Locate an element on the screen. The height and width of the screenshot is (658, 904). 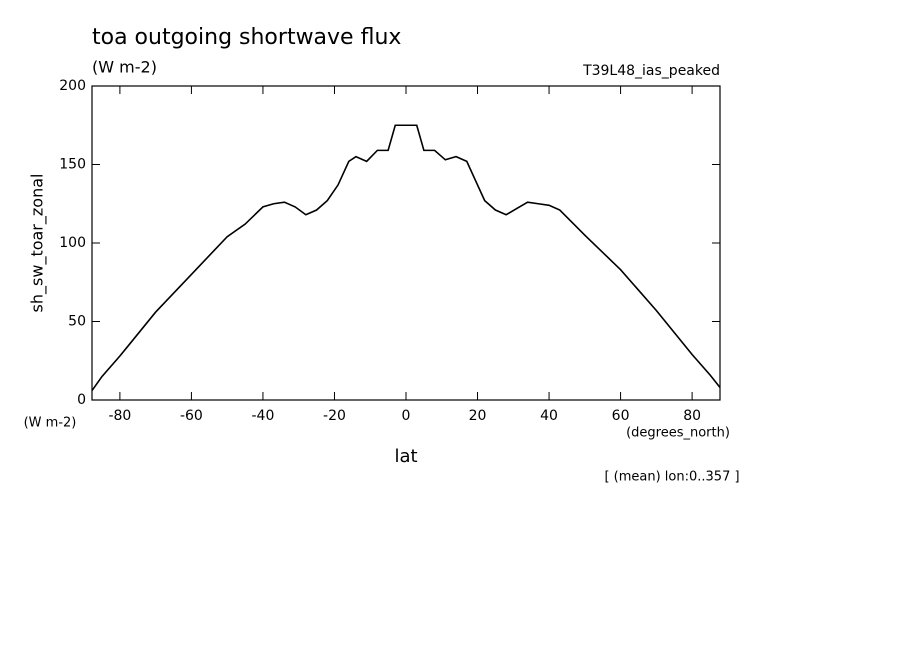
note: [ (mean) lon:0..357 ] is located at coordinates (671, 477).